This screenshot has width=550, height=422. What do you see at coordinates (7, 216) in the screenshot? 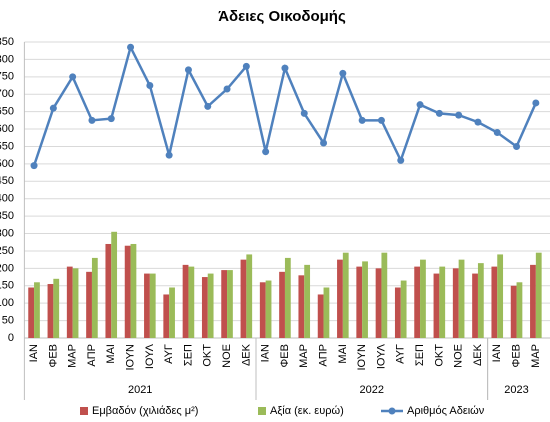
I see `y-tick-label: 350` at bounding box center [7, 216].